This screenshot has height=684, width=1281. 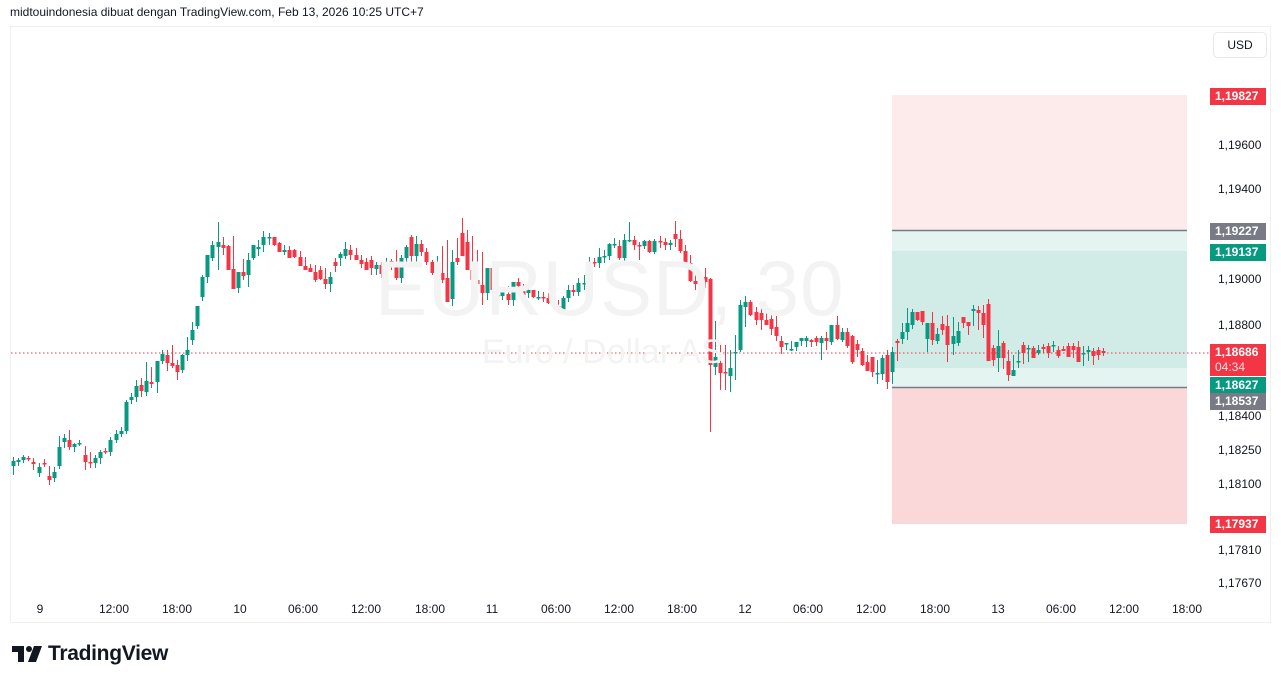 I want to click on price-tick: 1,17810, so click(x=1240, y=550).